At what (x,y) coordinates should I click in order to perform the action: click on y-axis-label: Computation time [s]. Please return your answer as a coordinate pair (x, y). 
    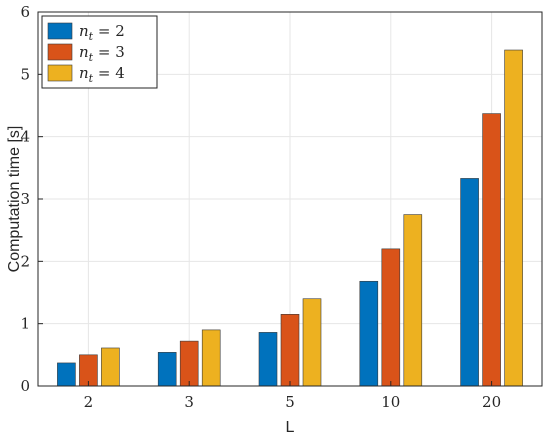
    Looking at the image, I should click on (14, 199).